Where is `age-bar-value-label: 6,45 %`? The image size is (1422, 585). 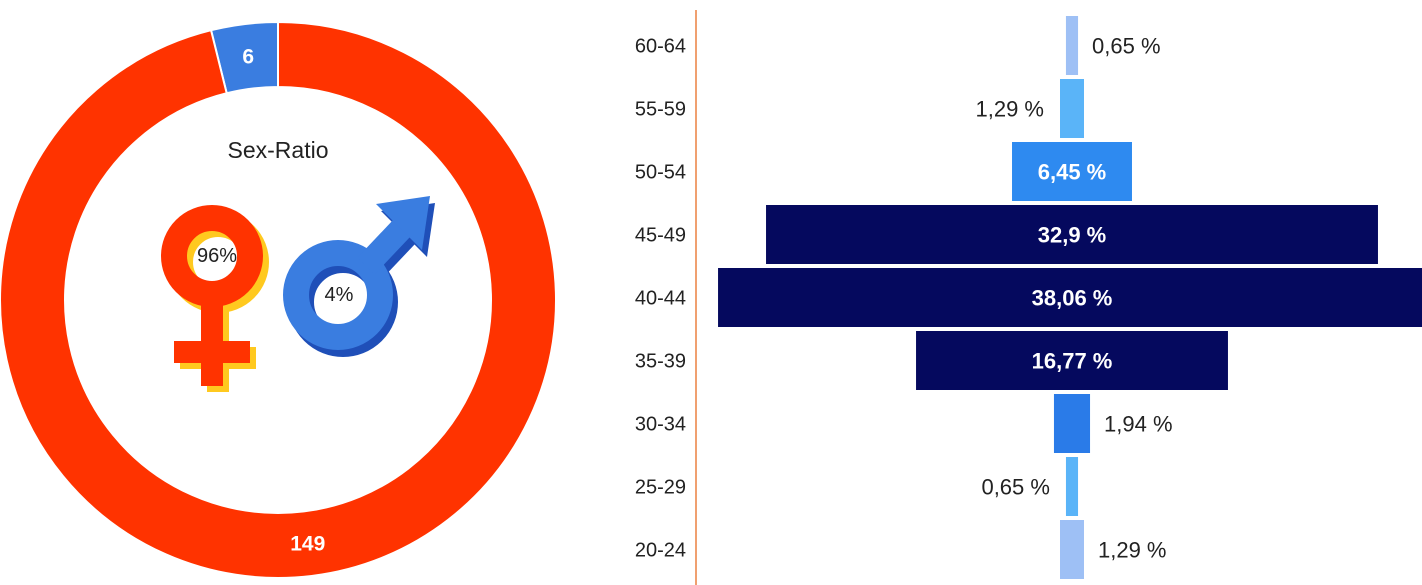 age-bar-value-label: 6,45 % is located at coordinates (1072, 172).